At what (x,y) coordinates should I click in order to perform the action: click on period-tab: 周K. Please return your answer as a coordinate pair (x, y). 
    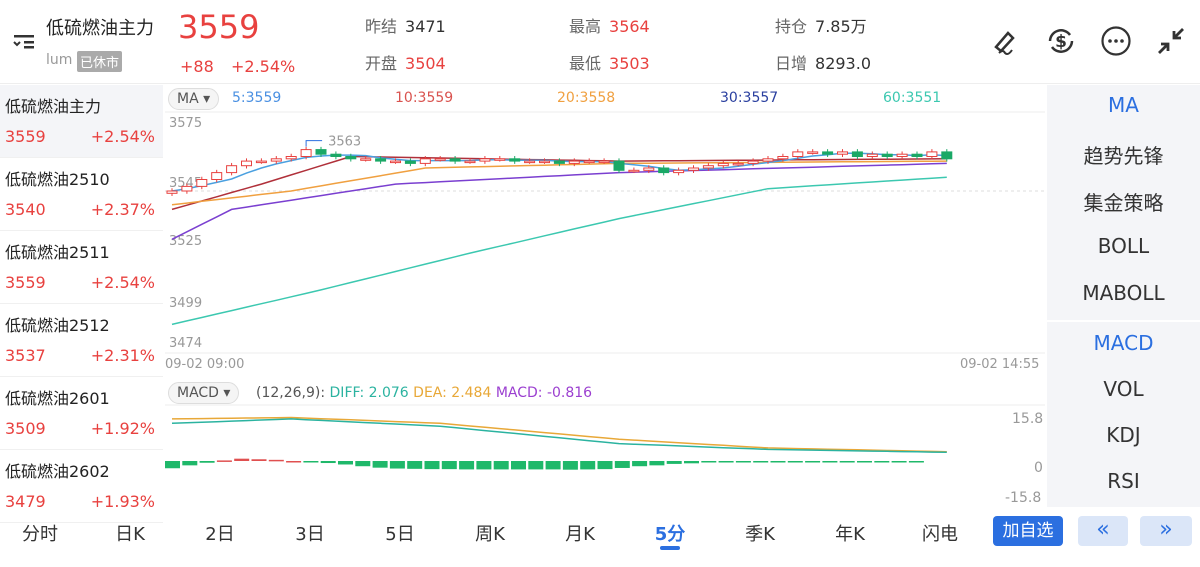
    Looking at the image, I should click on (490, 534).